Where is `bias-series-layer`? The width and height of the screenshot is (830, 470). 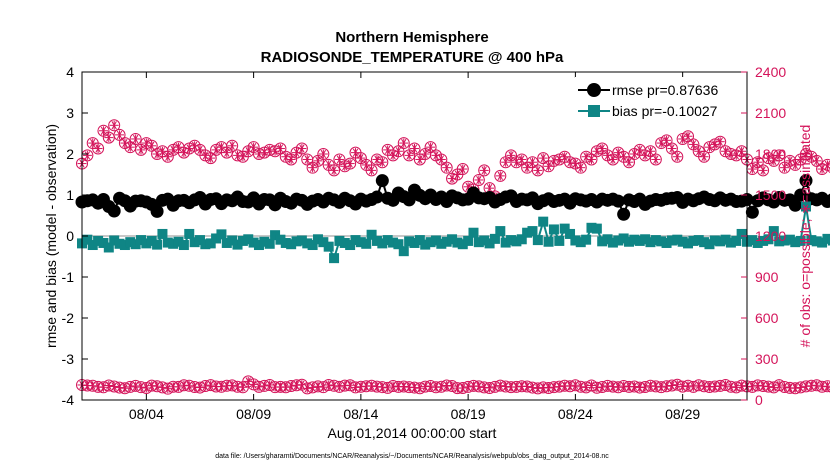 bias-series-layer is located at coordinates (453, 232).